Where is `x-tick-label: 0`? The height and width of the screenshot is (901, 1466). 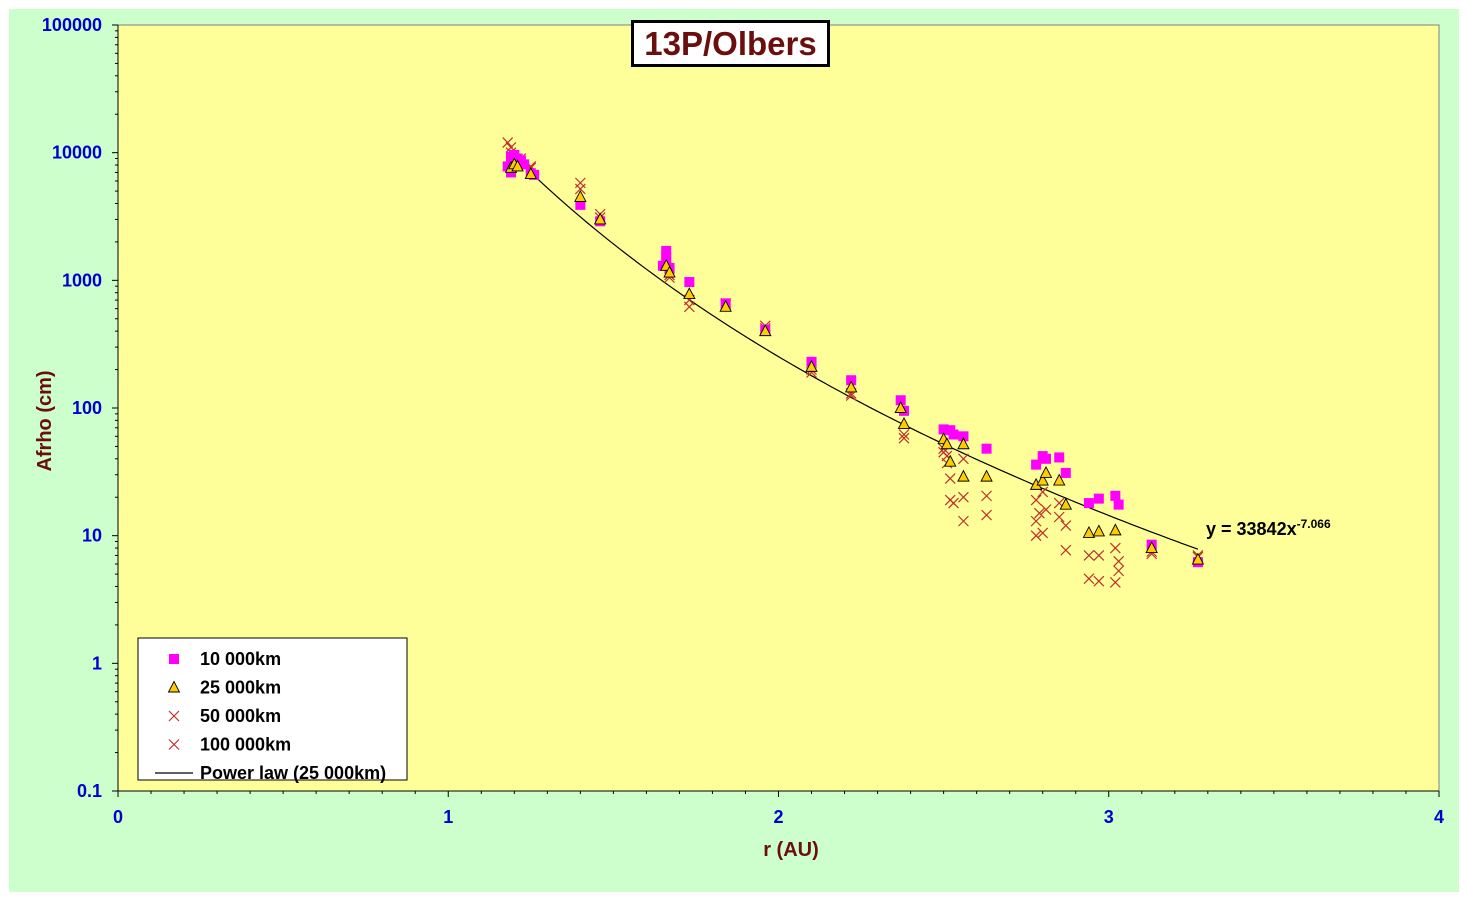 x-tick-label: 0 is located at coordinates (118, 817).